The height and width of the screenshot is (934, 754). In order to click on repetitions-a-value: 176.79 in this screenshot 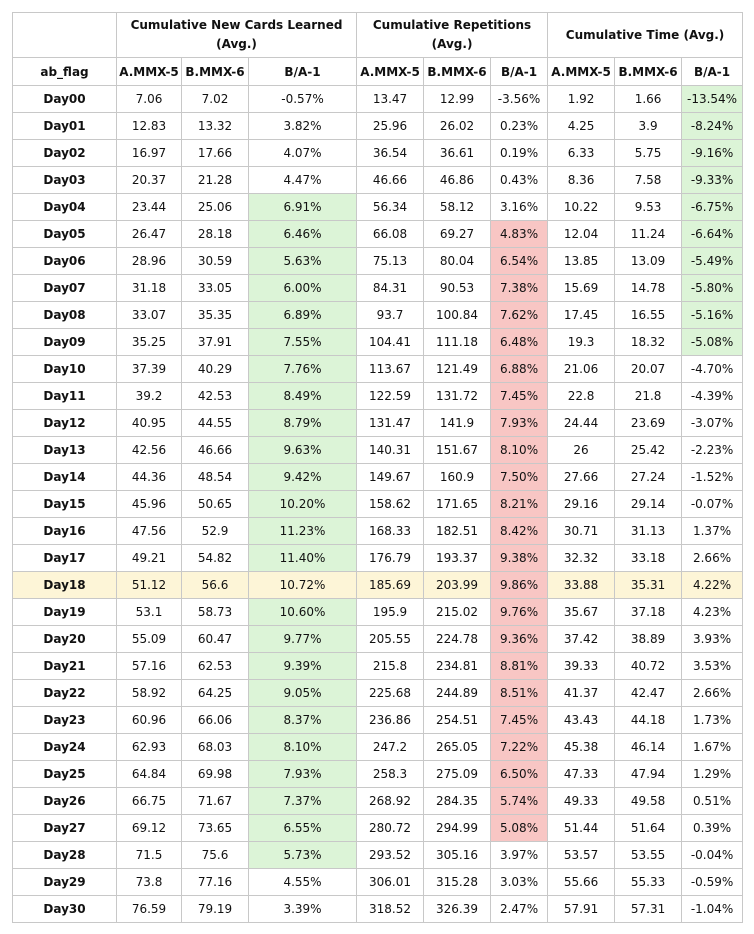, I will do `click(390, 558)`.